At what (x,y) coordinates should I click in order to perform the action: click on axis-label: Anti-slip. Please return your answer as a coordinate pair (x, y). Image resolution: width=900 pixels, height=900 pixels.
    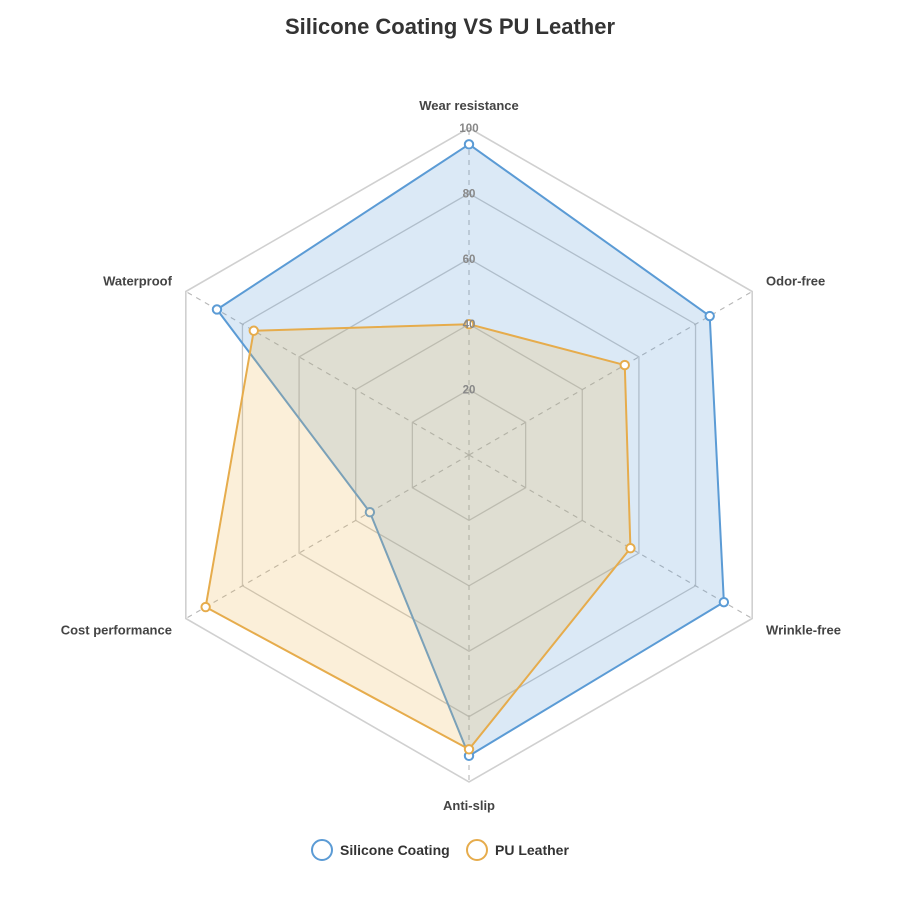
    Looking at the image, I should click on (469, 805).